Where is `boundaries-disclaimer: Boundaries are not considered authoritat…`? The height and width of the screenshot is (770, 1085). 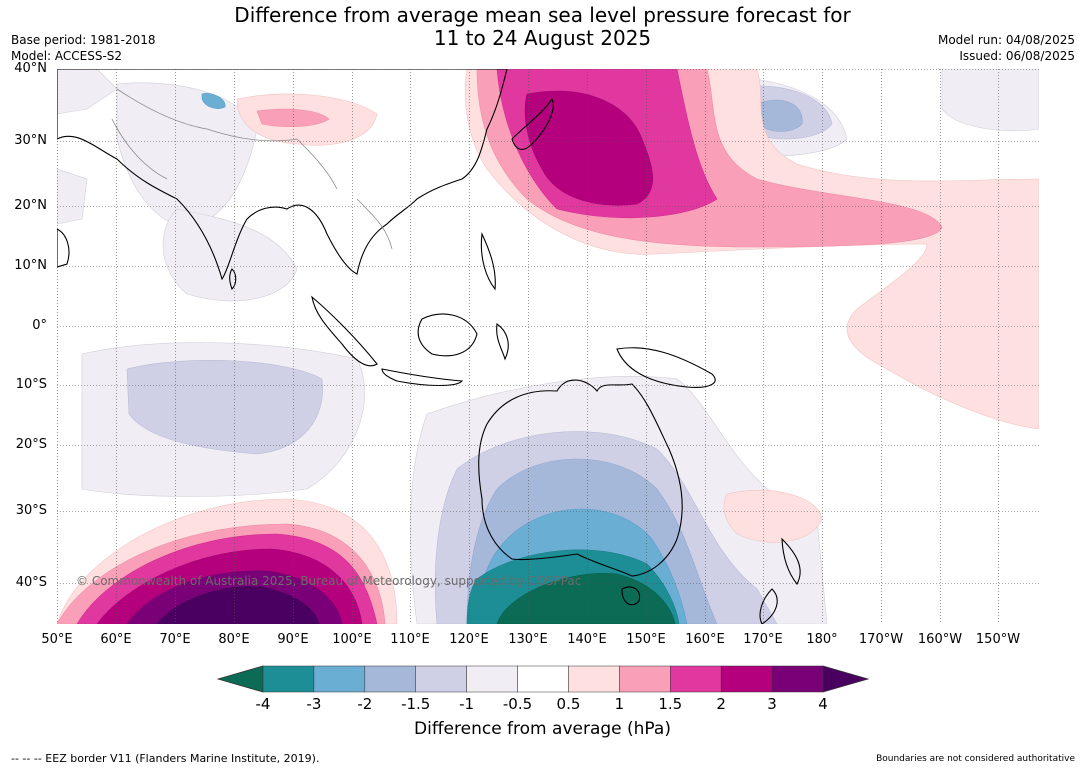
boundaries-disclaimer: Boundaries are not considered authoritat… is located at coordinates (975, 759).